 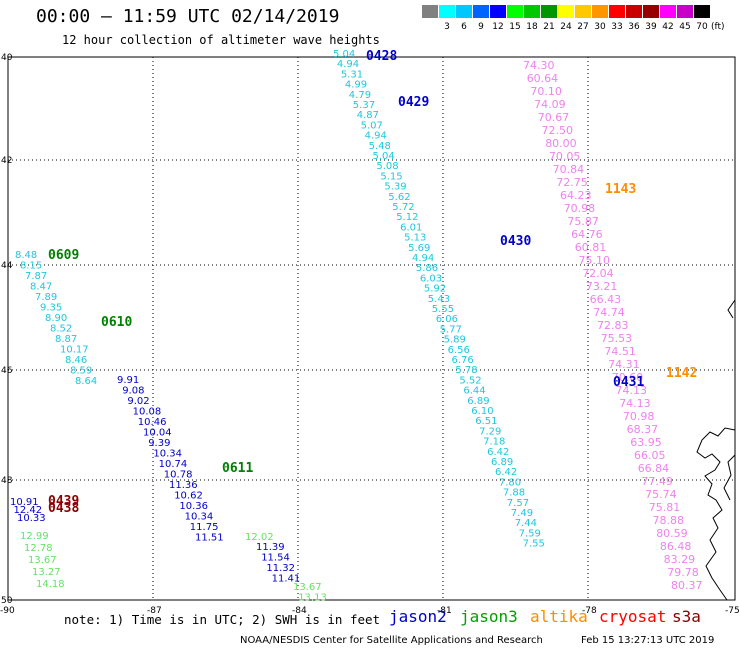 I want to click on wave-height-value: 7.88, so click(x=514, y=493).